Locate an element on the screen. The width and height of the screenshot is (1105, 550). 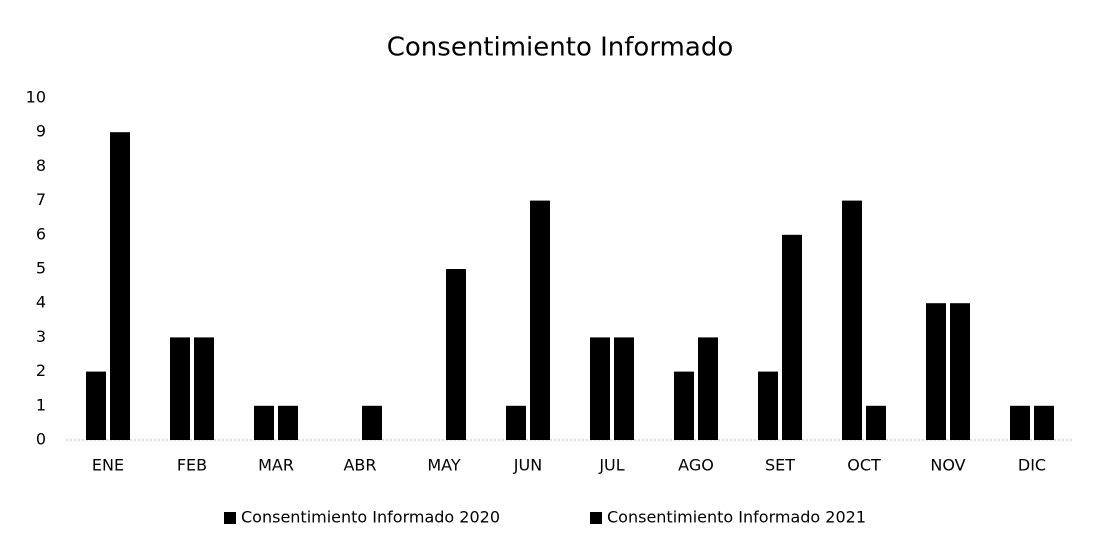
y-tick-label: 10 is located at coordinates (36, 97).